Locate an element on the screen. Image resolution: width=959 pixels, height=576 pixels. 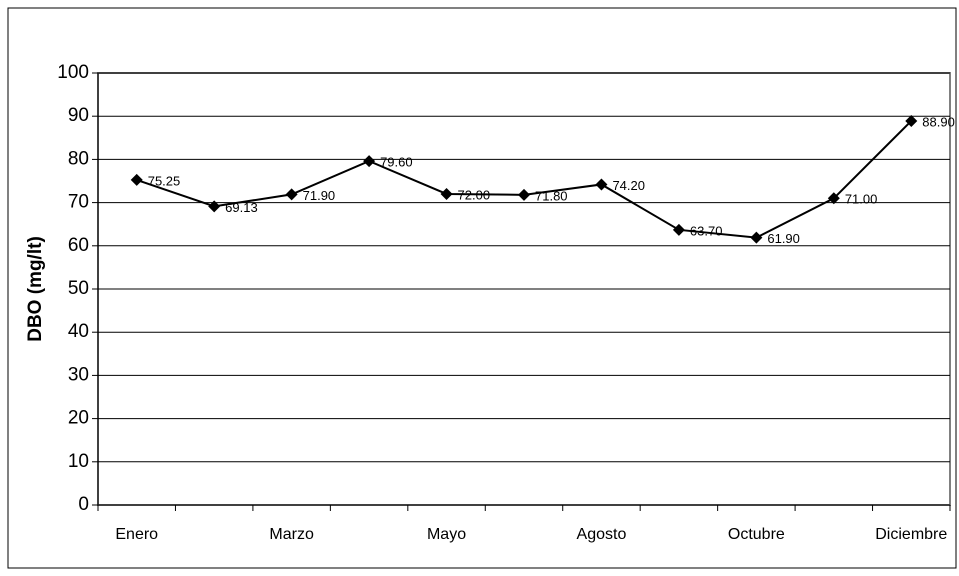
data-label: 75.25 is located at coordinates (164, 180).